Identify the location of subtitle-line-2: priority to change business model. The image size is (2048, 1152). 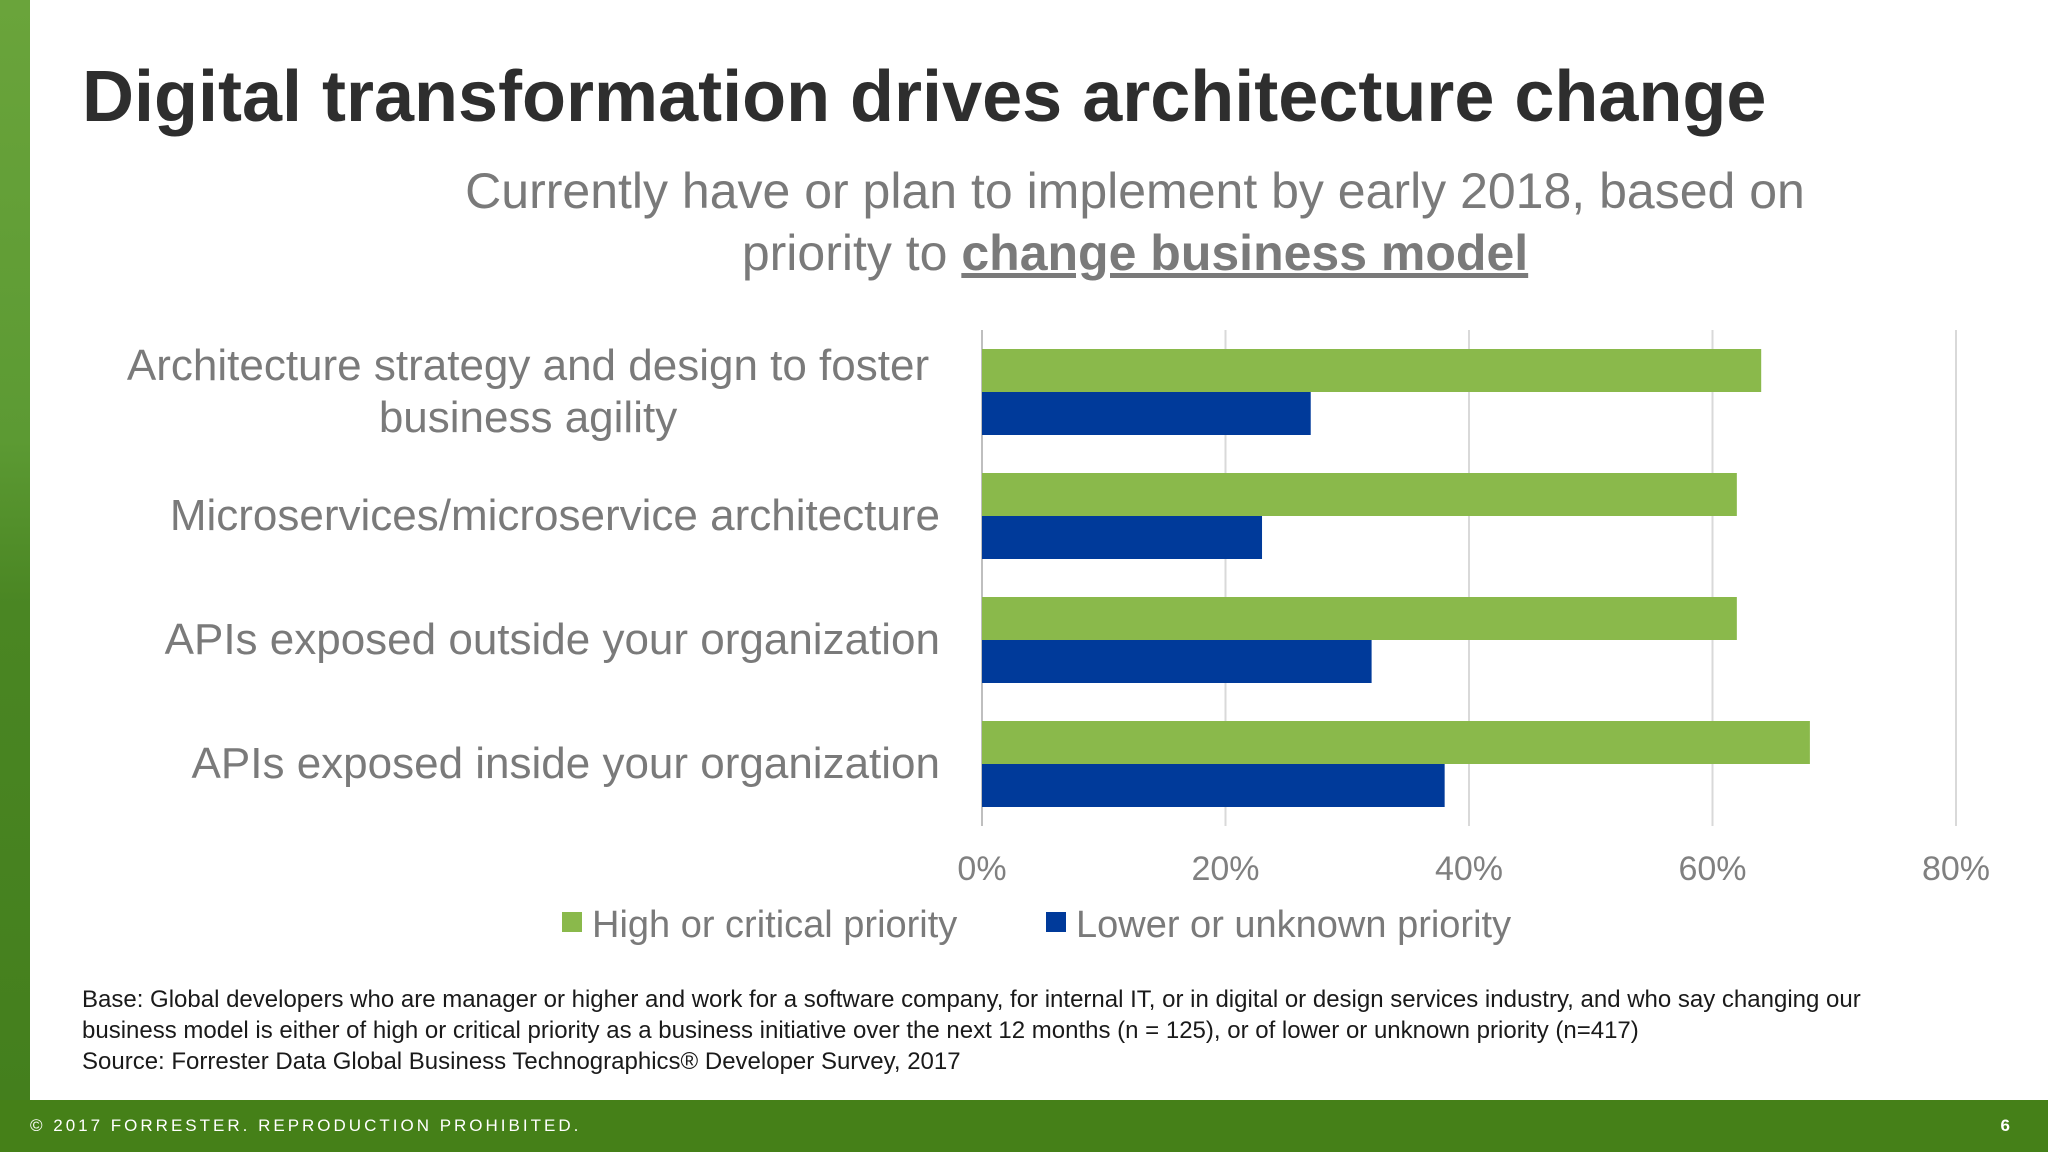
(1135, 253).